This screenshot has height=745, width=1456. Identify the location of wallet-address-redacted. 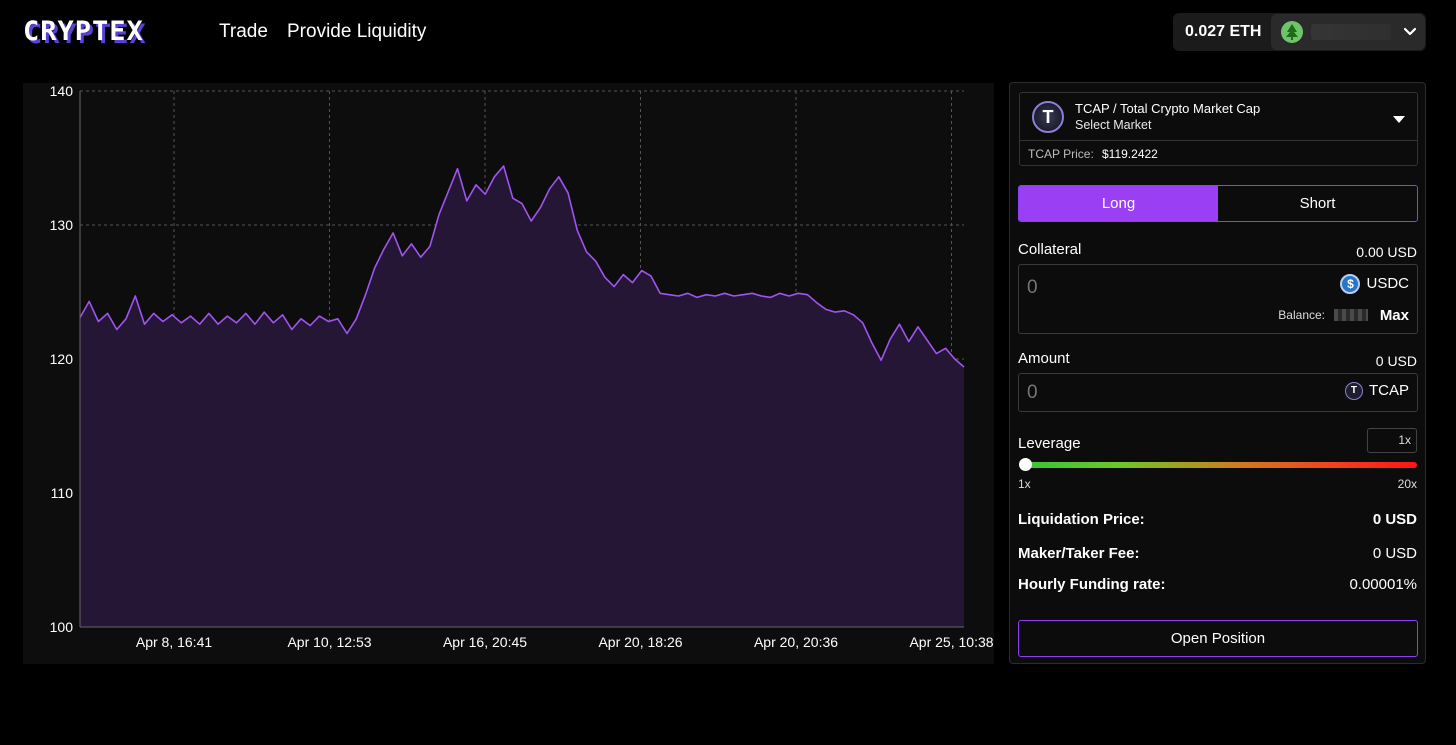
(1351, 32).